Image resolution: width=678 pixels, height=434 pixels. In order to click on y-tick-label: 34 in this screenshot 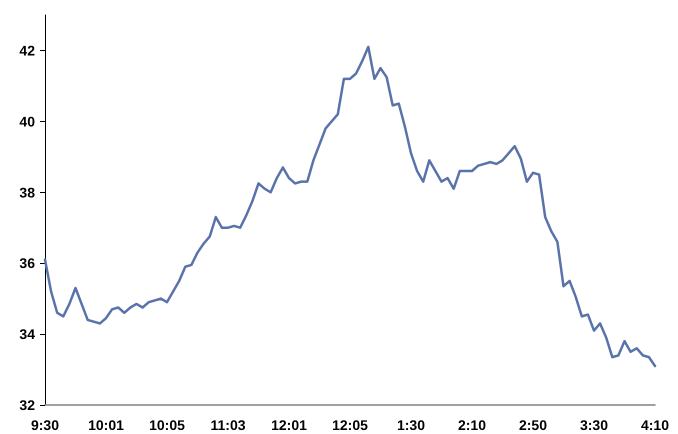, I will do `click(27, 334)`.